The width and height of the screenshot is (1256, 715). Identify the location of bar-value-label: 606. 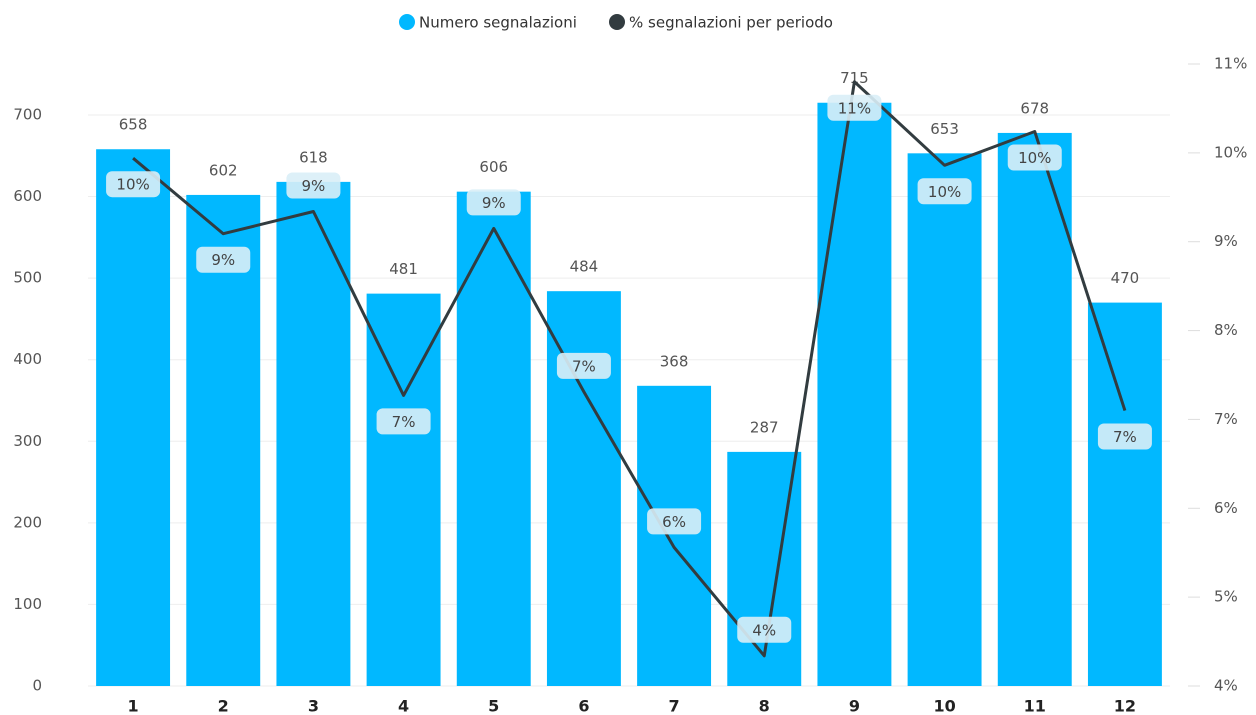
(493, 167).